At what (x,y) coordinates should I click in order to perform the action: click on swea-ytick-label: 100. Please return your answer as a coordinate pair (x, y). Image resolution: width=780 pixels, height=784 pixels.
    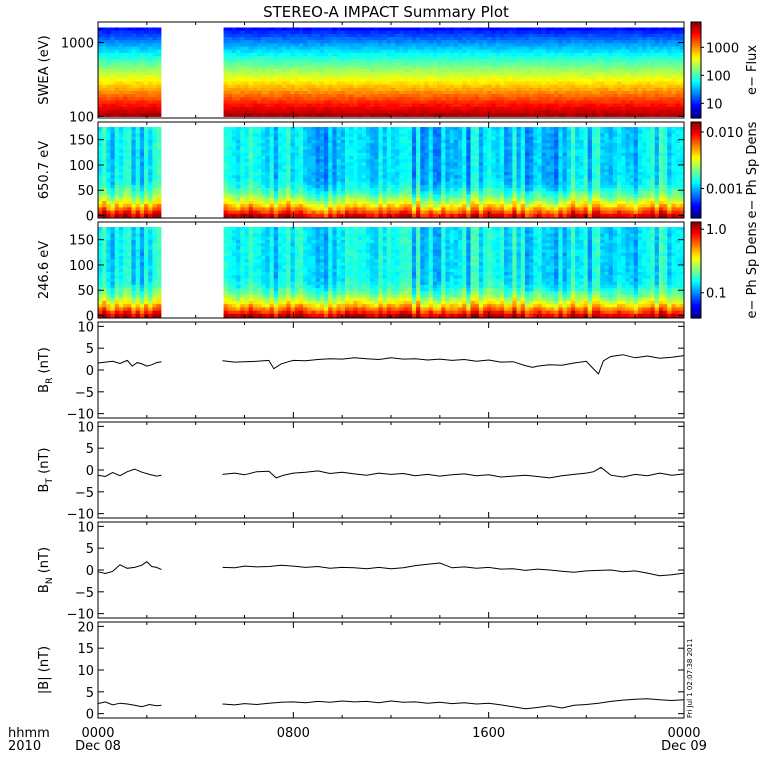
    Looking at the image, I should click on (81, 117).